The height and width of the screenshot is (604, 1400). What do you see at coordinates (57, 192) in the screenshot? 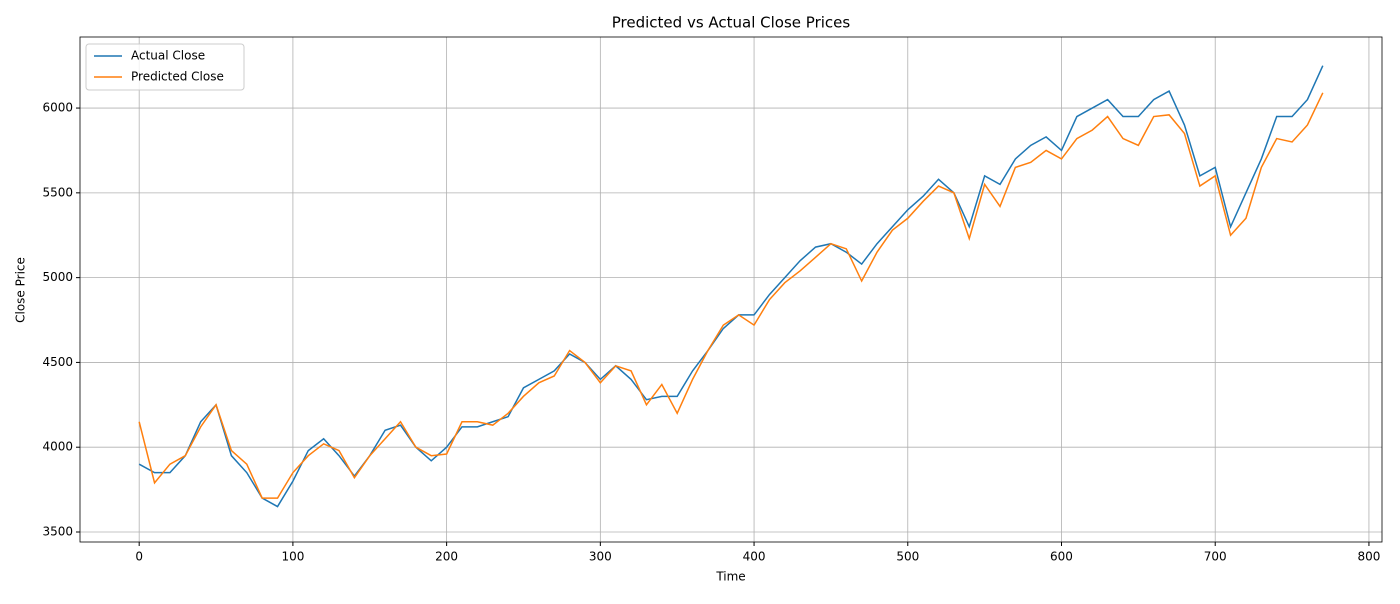
I see `y-tick-label: 5500` at bounding box center [57, 192].